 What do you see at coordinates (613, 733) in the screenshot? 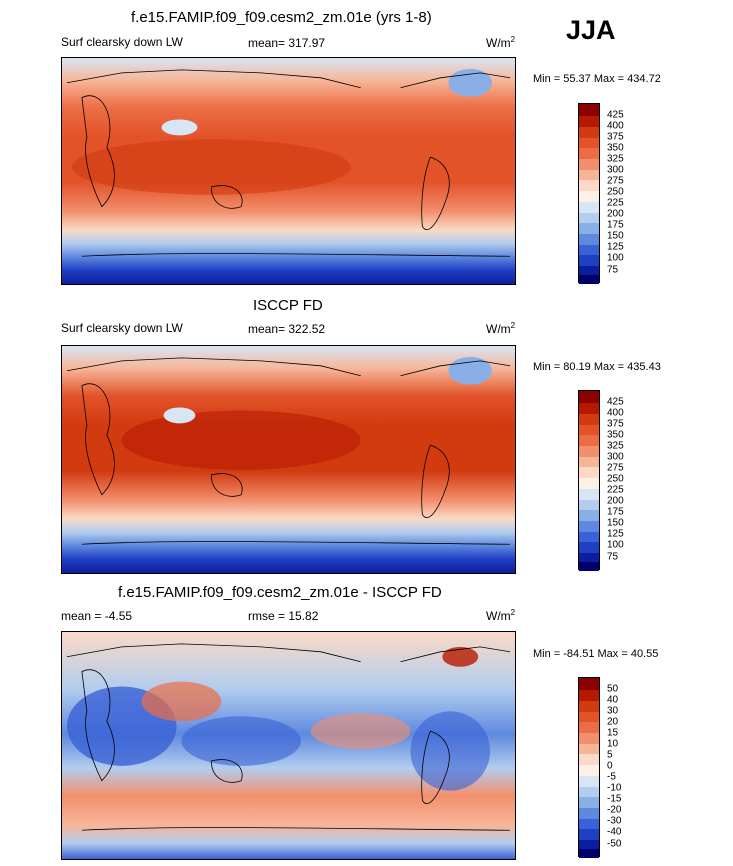
I see `colorbar-tick: 15` at bounding box center [613, 733].